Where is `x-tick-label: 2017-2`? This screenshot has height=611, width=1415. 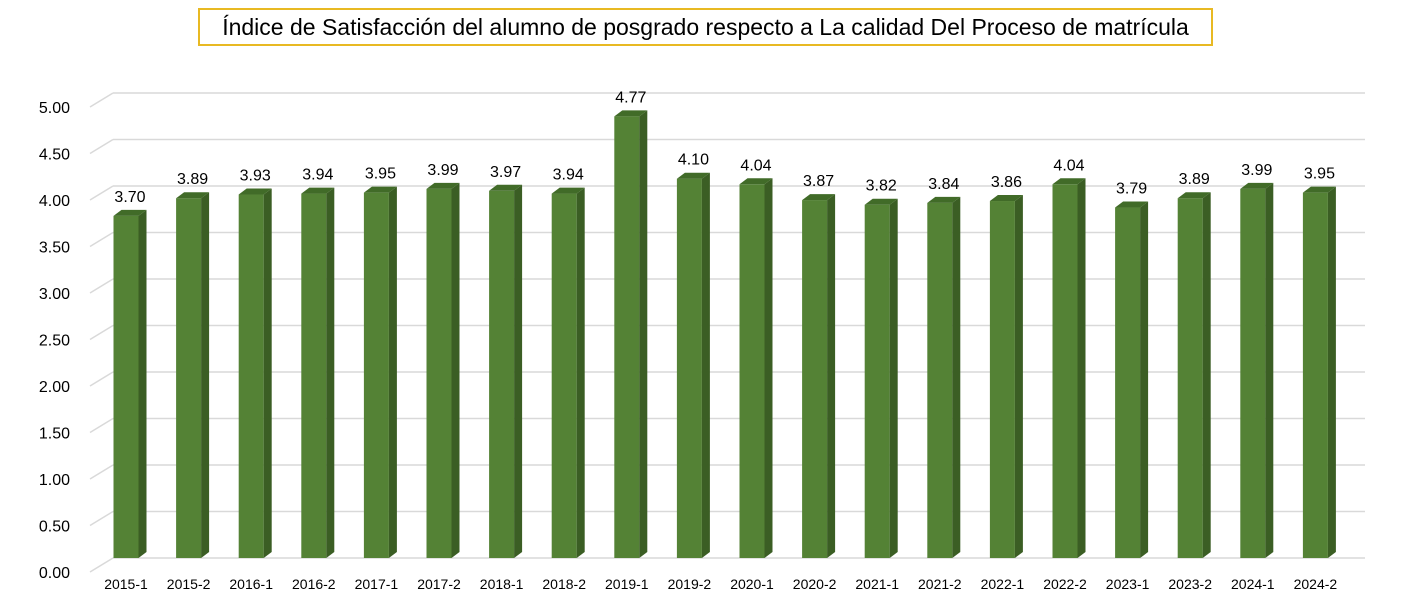 x-tick-label: 2017-2 is located at coordinates (439, 584).